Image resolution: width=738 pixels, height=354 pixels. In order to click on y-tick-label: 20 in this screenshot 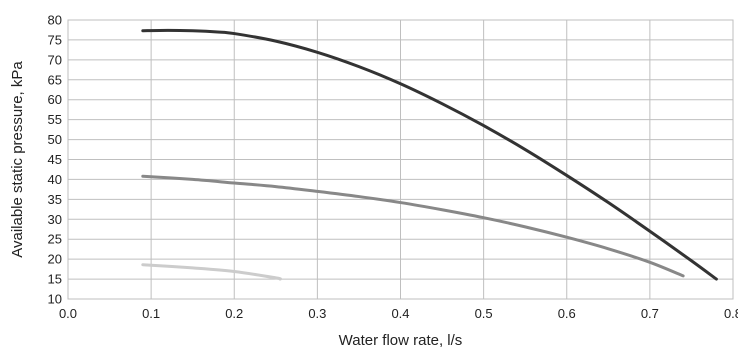, I will do `click(55, 259)`.